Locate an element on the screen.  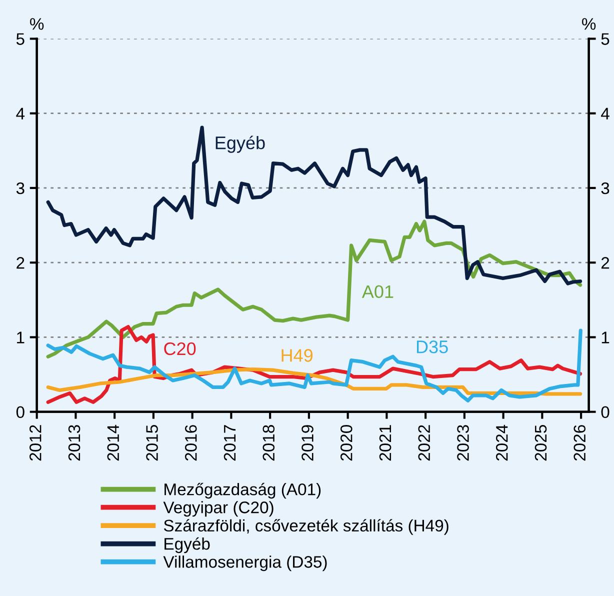
y-axis-title: % is located at coordinates (37, 24).